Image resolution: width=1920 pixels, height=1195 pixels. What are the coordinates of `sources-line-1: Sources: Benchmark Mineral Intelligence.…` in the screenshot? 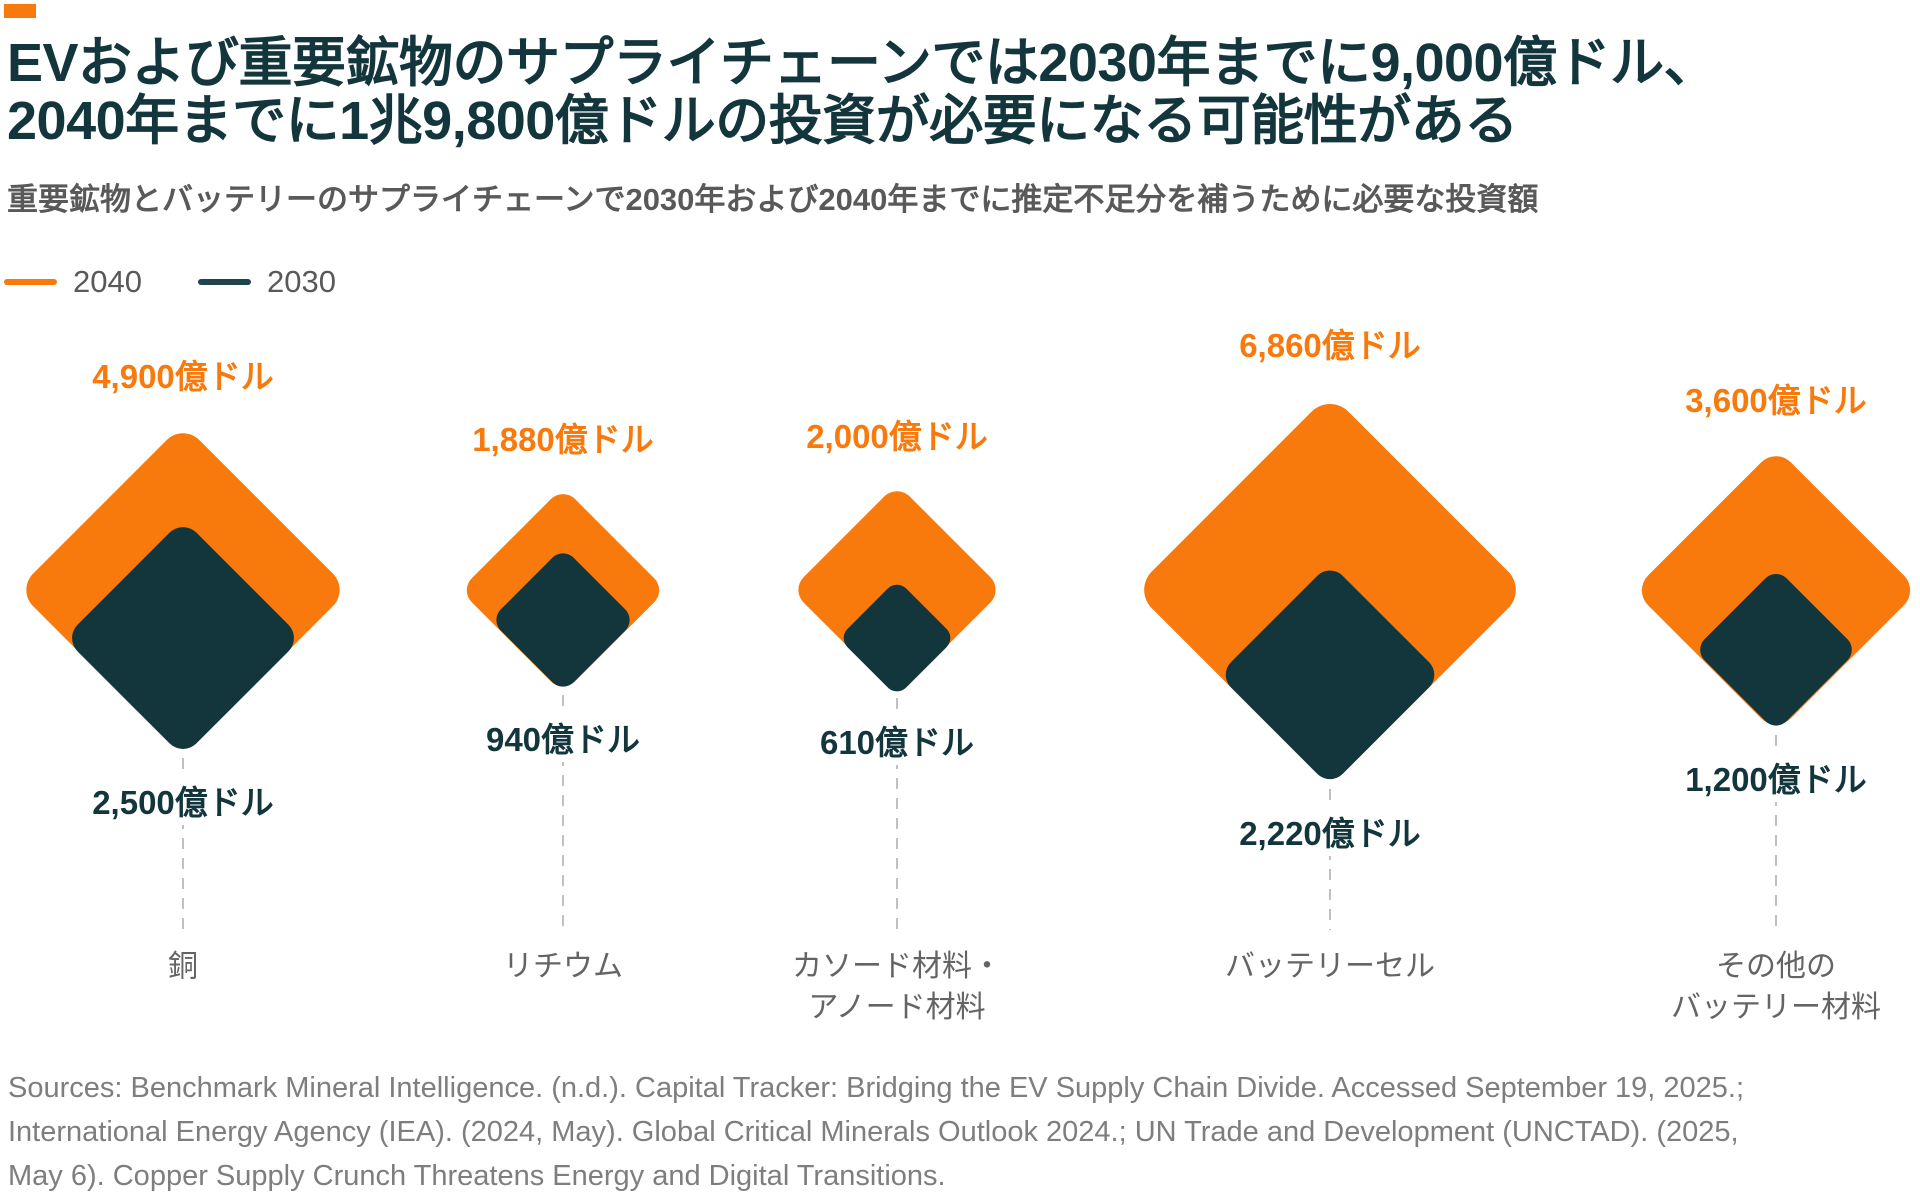 It's located at (876, 1088).